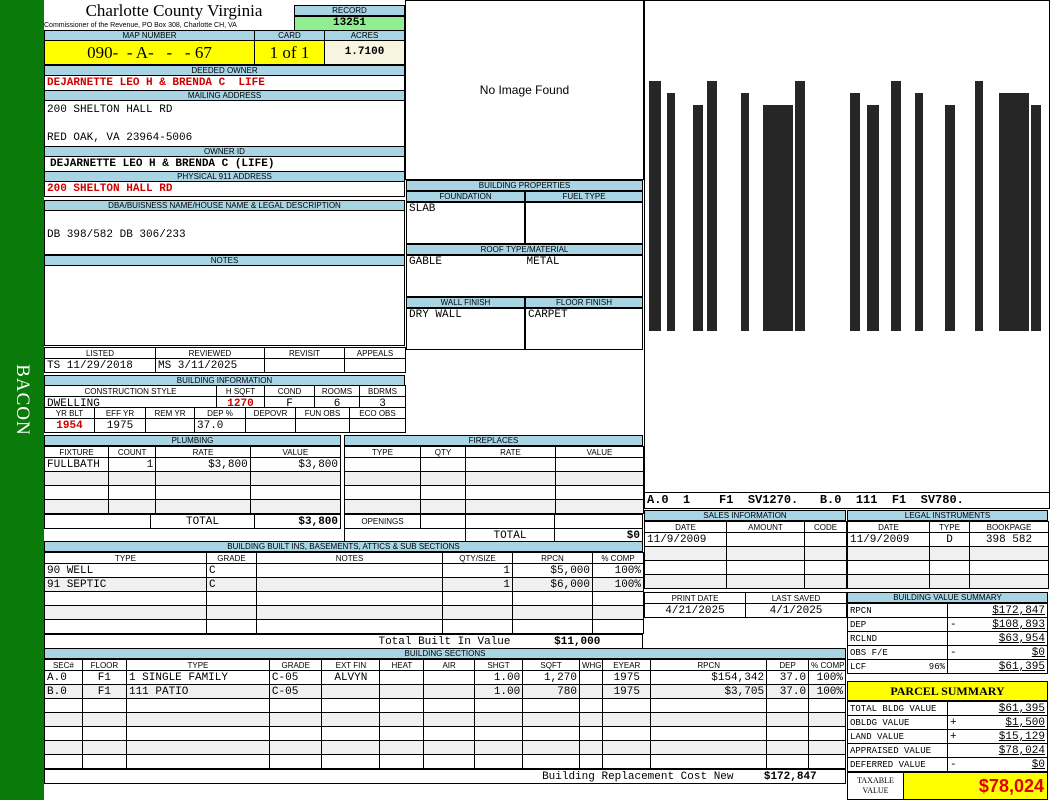 The height and width of the screenshot is (800, 1050). I want to click on column-header: COND, so click(289, 391).